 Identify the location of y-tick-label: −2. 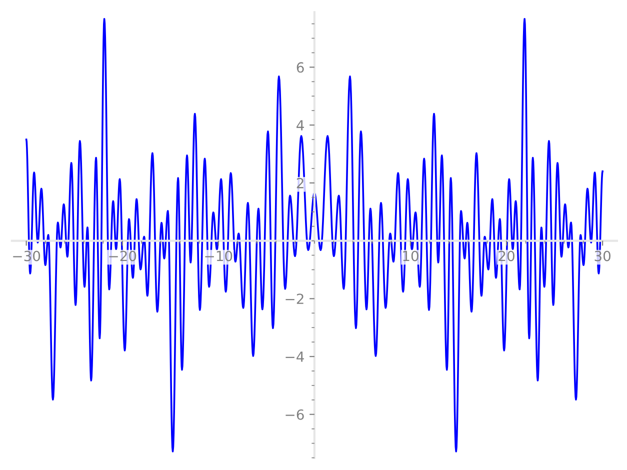
(295, 299).